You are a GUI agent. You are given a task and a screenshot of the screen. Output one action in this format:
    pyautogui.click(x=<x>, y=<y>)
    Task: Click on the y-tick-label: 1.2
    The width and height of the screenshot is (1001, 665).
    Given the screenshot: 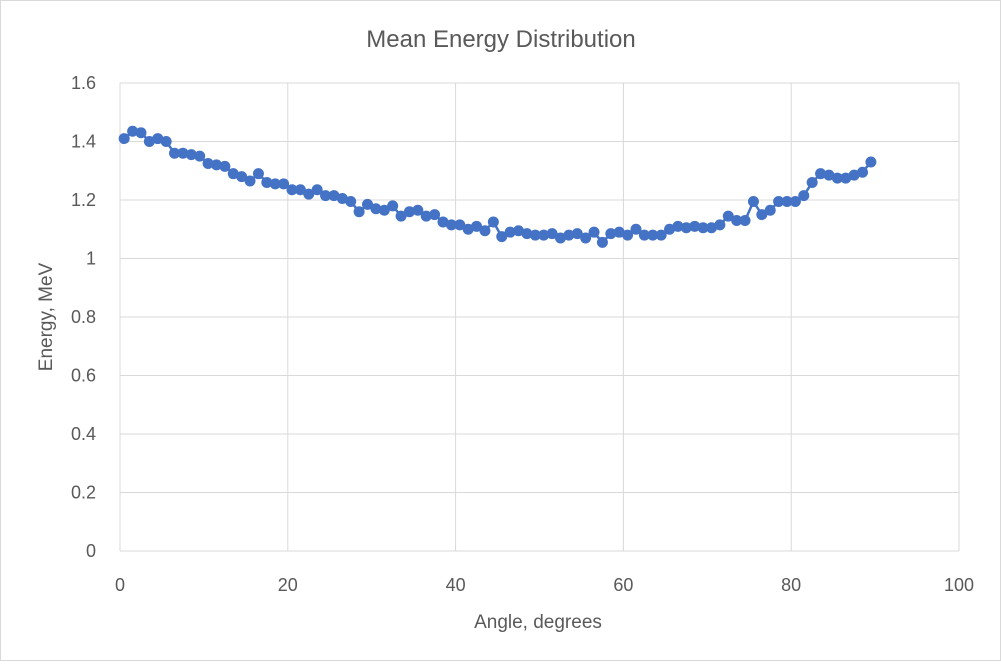 What is the action you would take?
    pyautogui.click(x=83, y=200)
    